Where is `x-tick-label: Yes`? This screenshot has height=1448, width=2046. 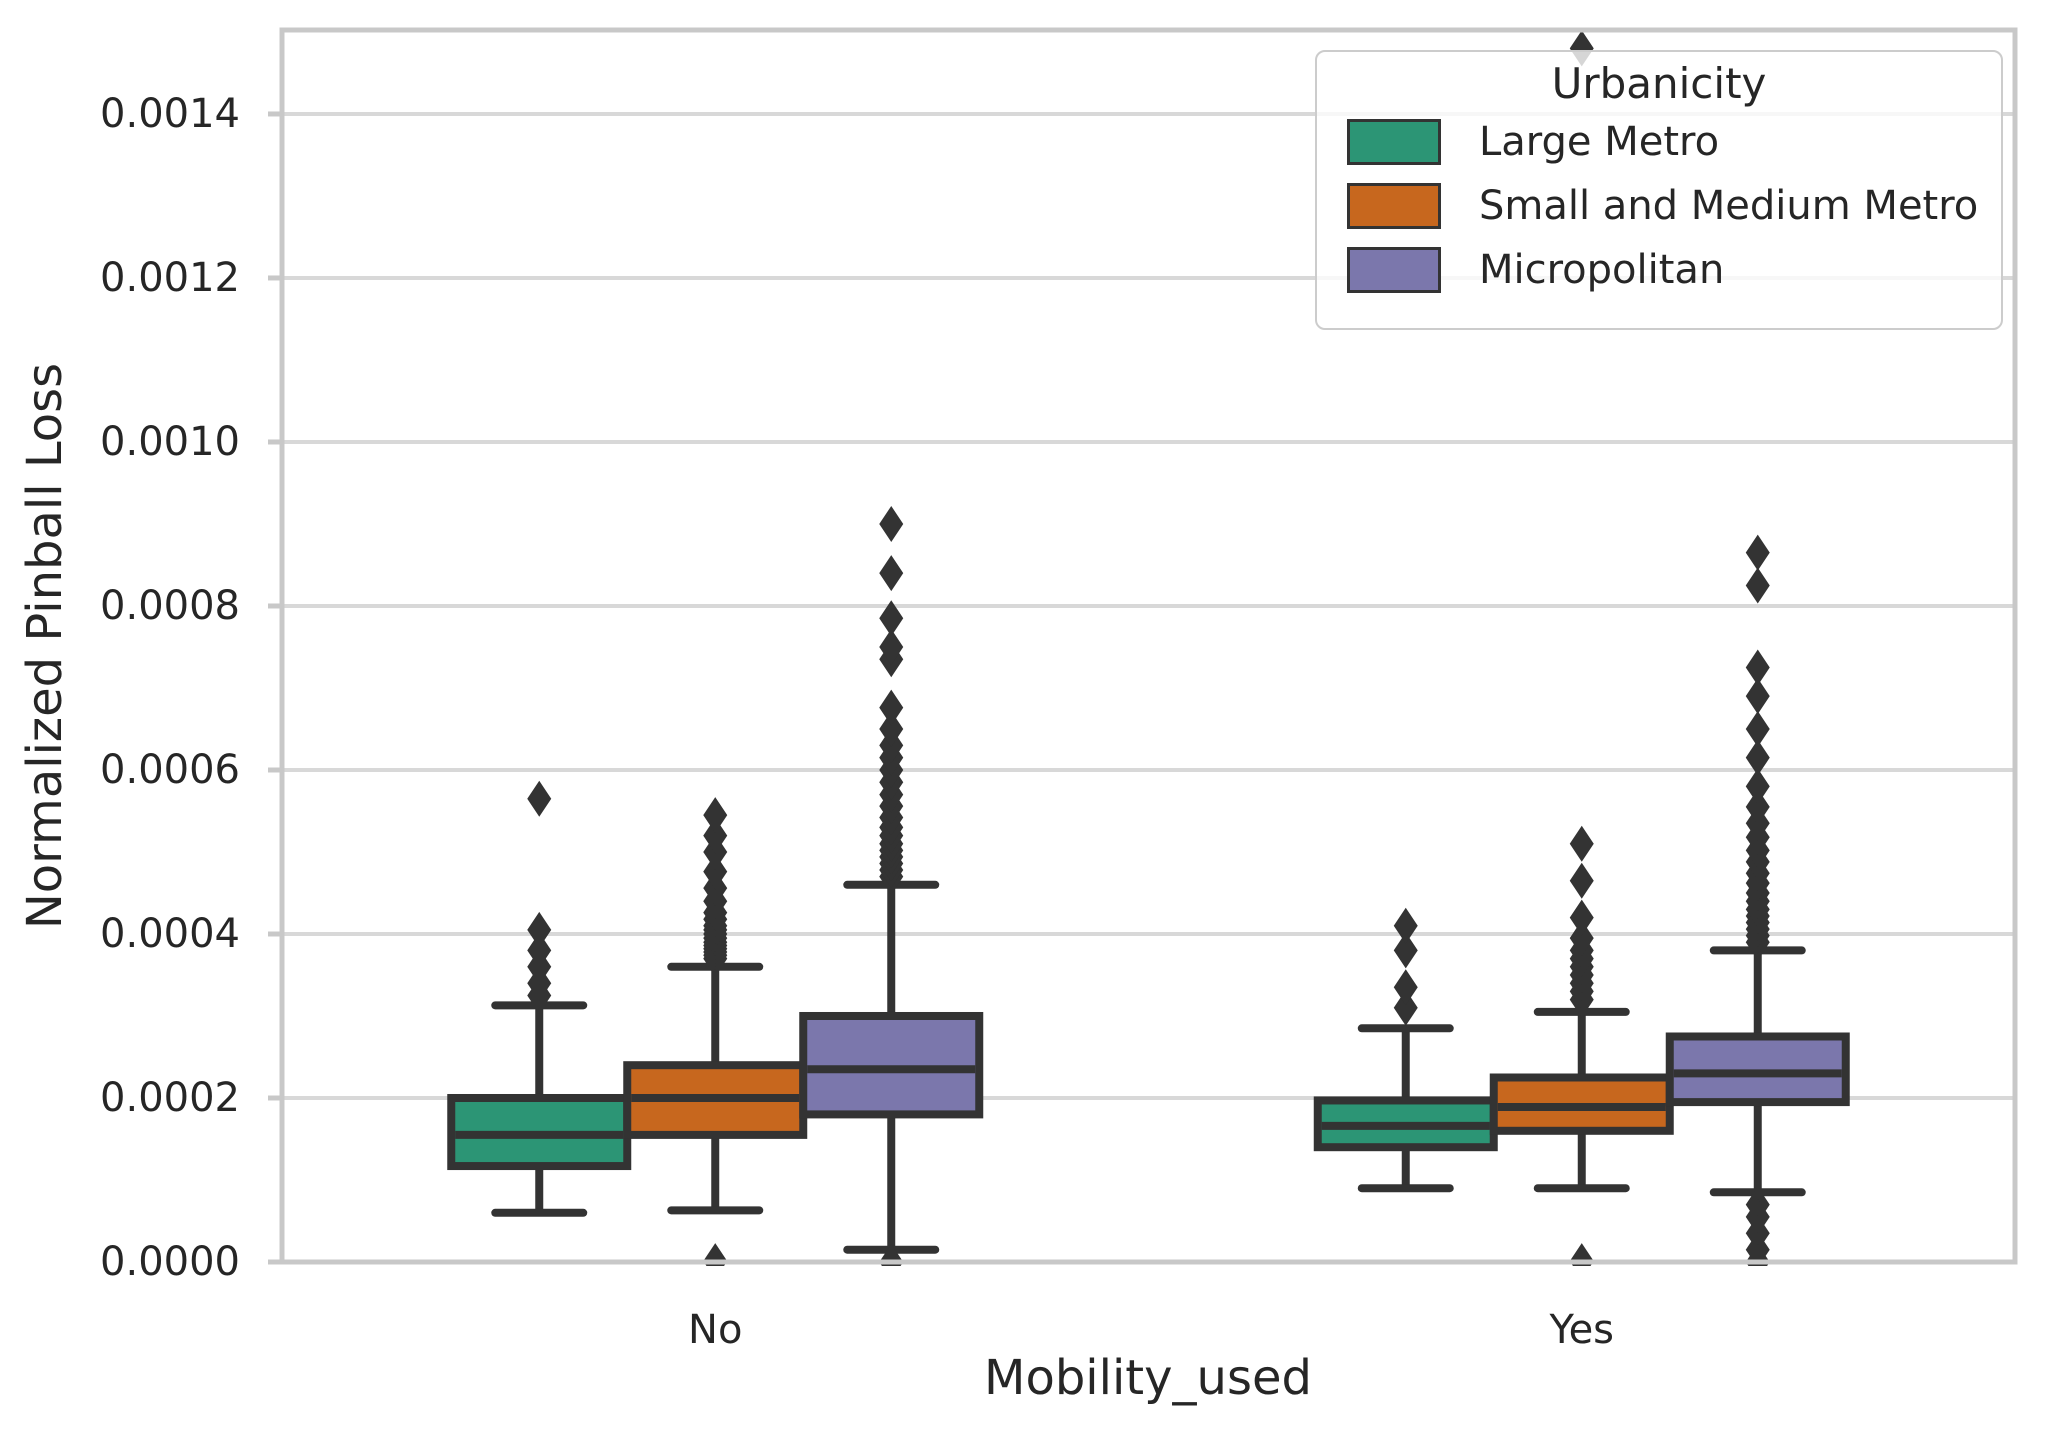 x-tick-label: Yes is located at coordinates (1581, 1330).